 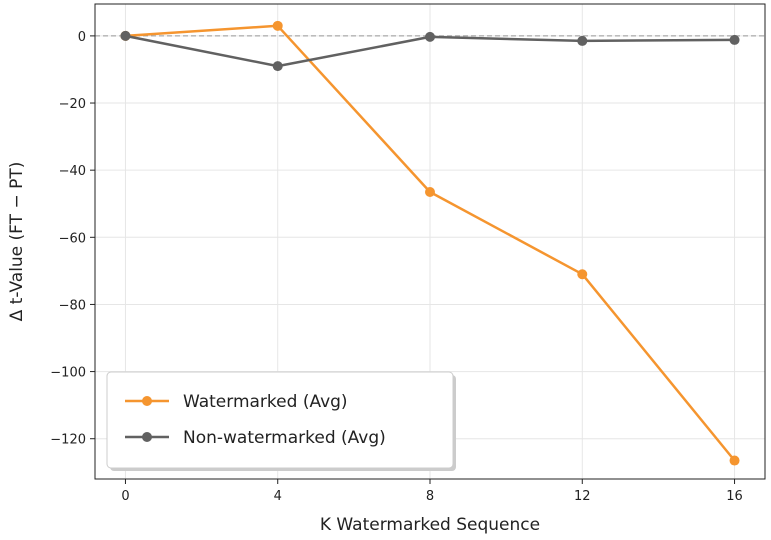 I want to click on y-axis-ticks: 0 −20 −40 −60 −80 −100 −120, so click(x=72, y=239).